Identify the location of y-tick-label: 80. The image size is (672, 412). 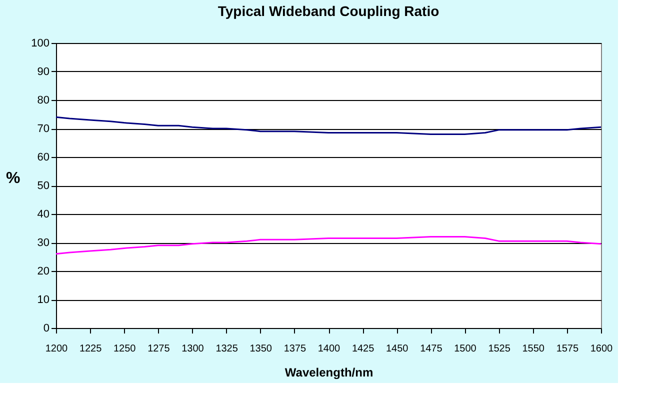
(43, 100).